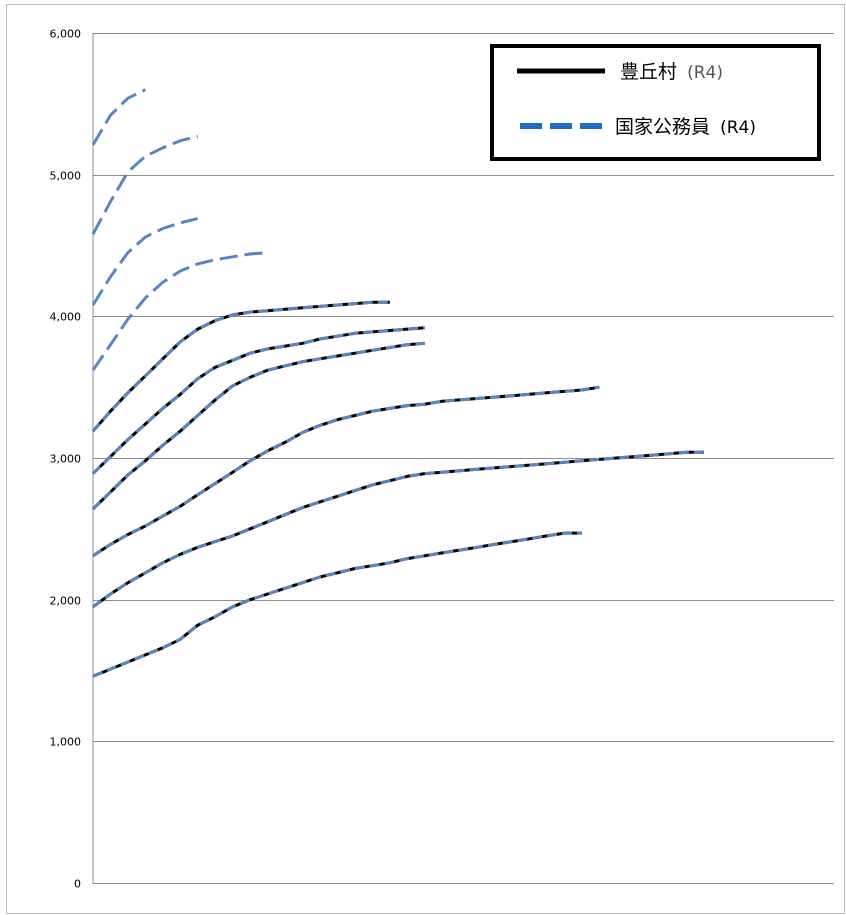  I want to click on y-tick-label: 1,000, so click(66, 742).